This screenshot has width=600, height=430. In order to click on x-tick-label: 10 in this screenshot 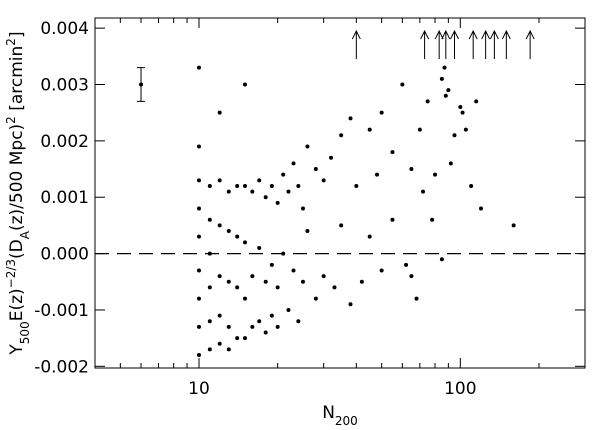, I will do `click(199, 389)`.